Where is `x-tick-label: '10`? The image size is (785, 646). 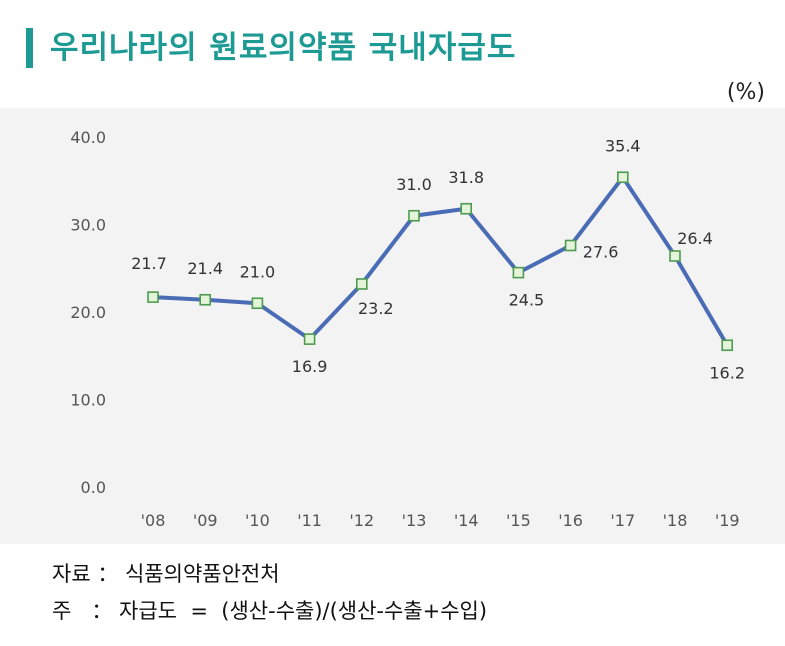 x-tick-label: '10 is located at coordinates (257, 520).